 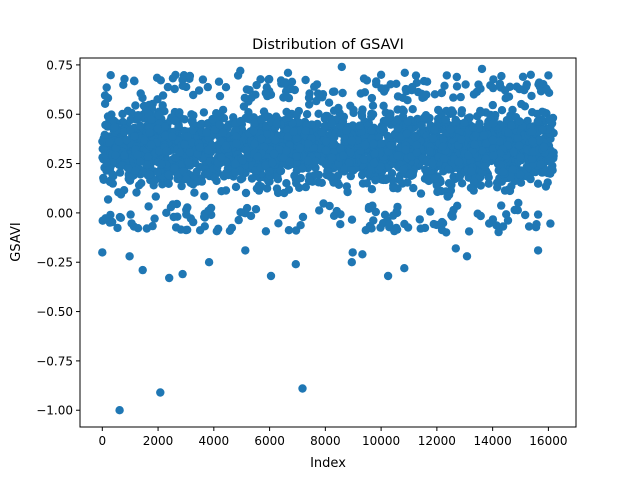 I want to click on x-tick-label: 16000, so click(x=548, y=441).